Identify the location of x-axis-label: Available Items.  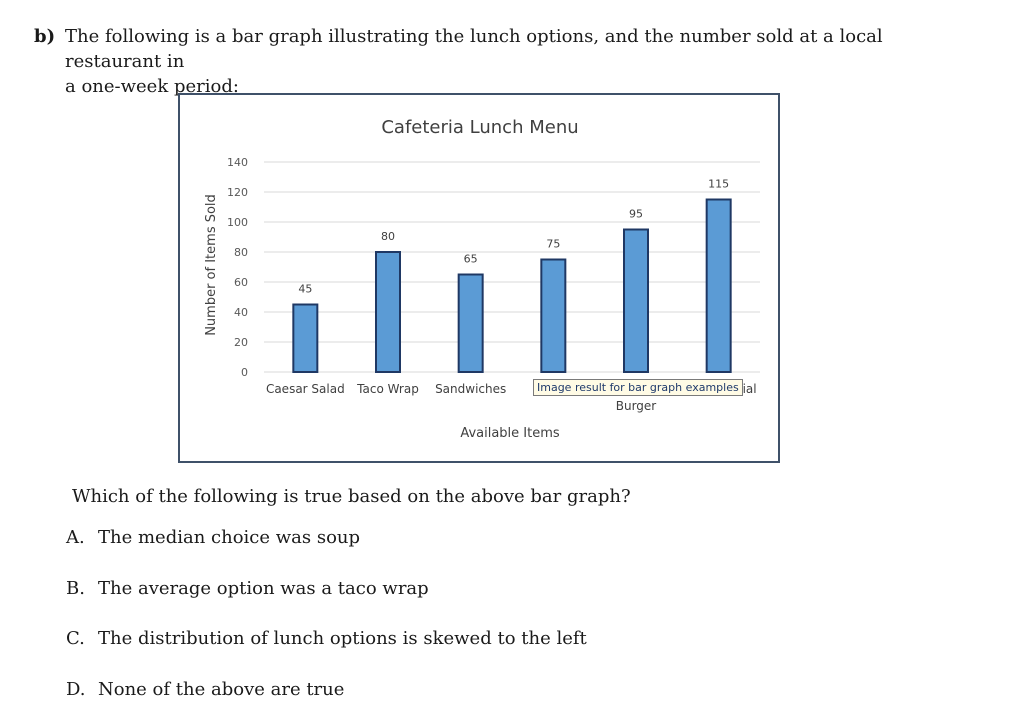
(510, 433).